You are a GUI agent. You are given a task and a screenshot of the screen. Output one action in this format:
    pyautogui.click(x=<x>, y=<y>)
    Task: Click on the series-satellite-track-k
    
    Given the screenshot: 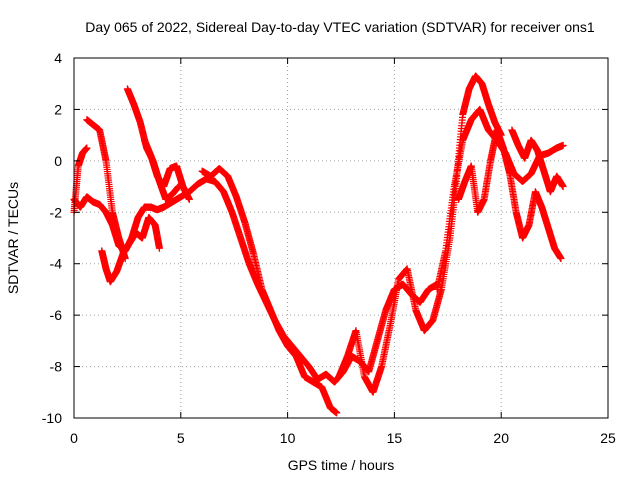 What is the action you would take?
    pyautogui.click(x=509, y=194)
    